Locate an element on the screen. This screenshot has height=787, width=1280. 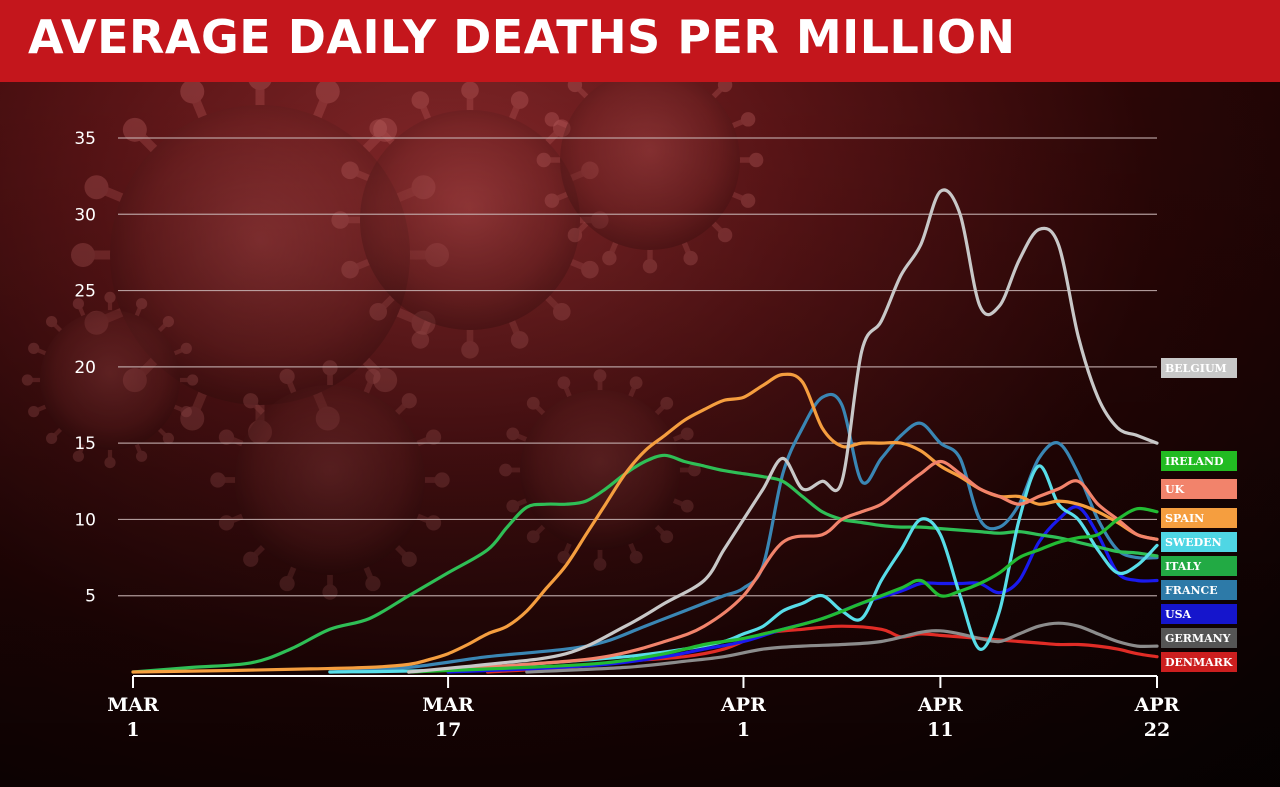
legend-item-sweden: SWEDEN is located at coordinates (1199, 542).